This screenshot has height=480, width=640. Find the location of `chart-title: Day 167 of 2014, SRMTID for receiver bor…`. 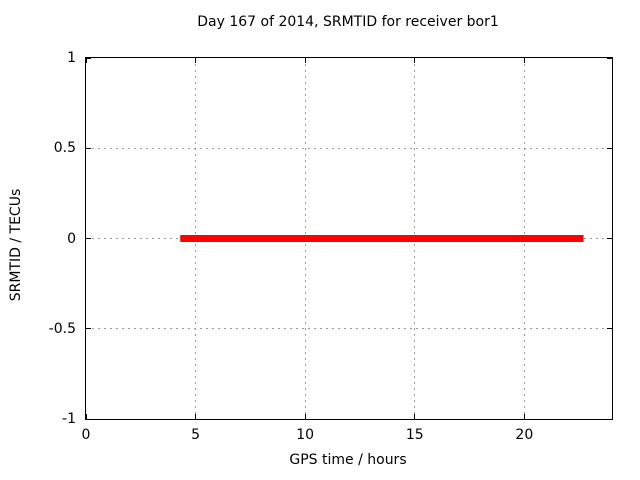

chart-title: Day 167 of 2014, SRMTID for receiver bor… is located at coordinates (348, 22).